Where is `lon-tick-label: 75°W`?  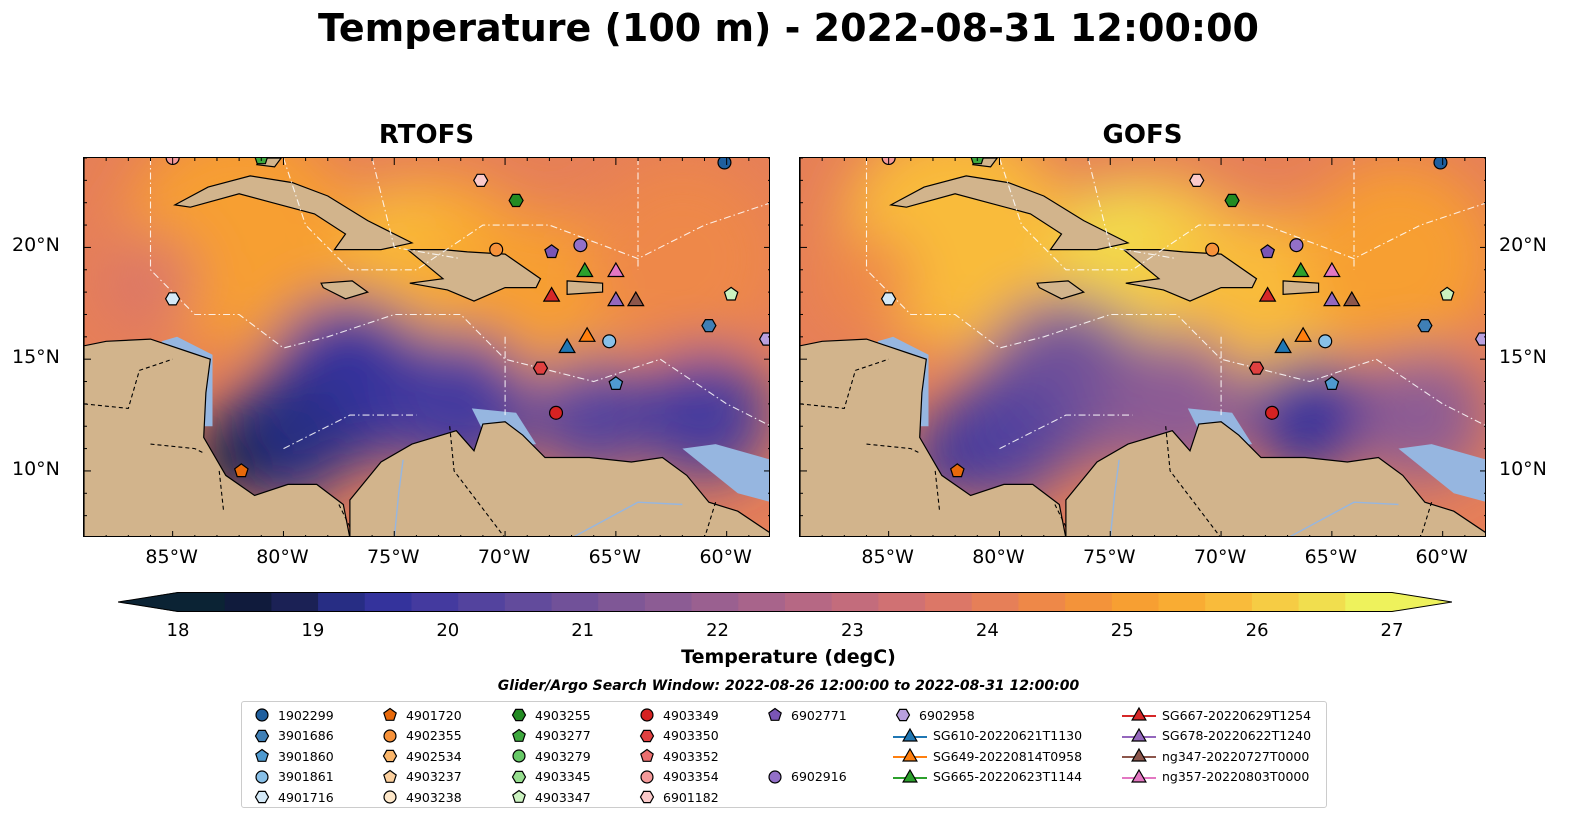 lon-tick-label: 75°W is located at coordinates (393, 557).